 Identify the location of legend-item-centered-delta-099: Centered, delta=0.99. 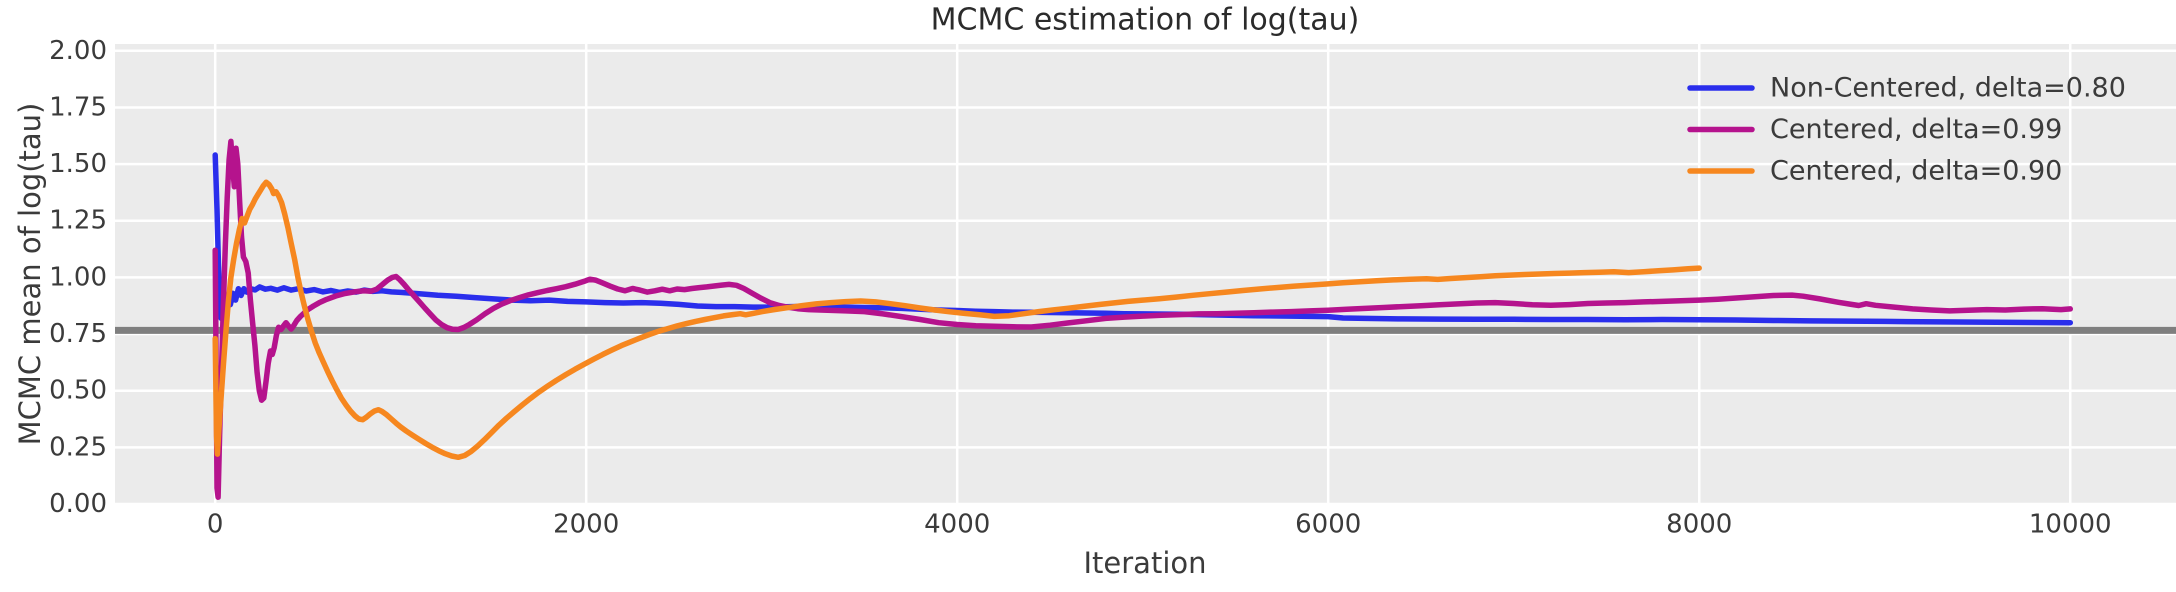
(1874, 129).